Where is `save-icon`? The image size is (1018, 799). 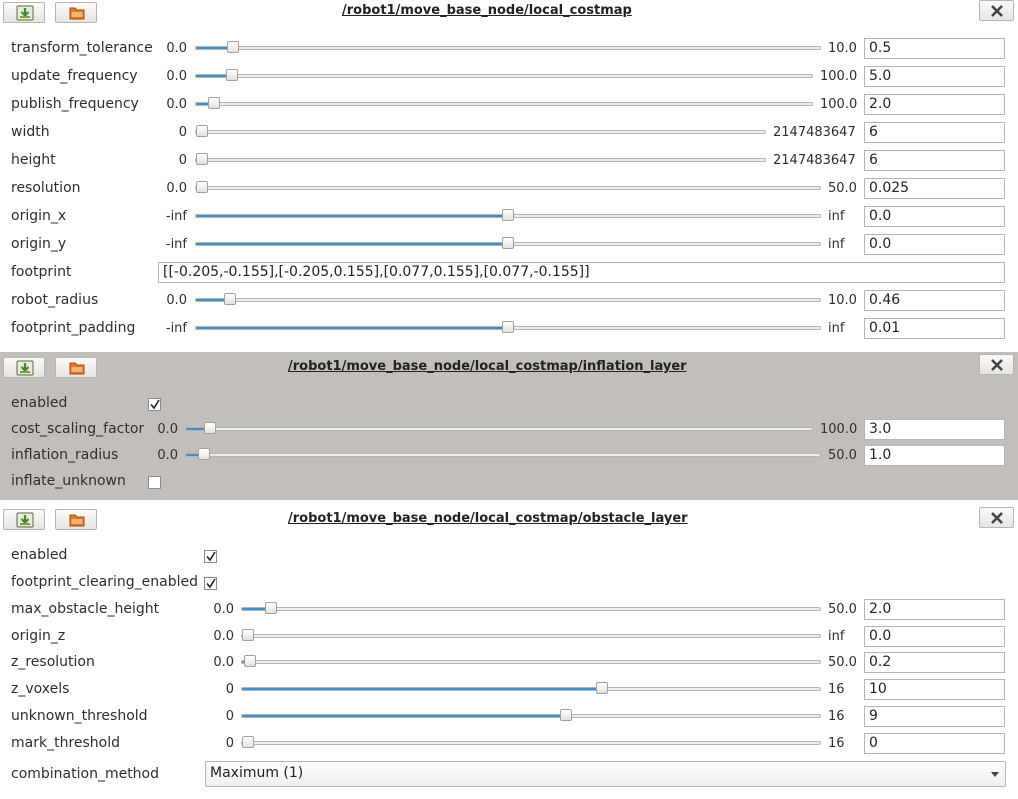 save-icon is located at coordinates (25, 520).